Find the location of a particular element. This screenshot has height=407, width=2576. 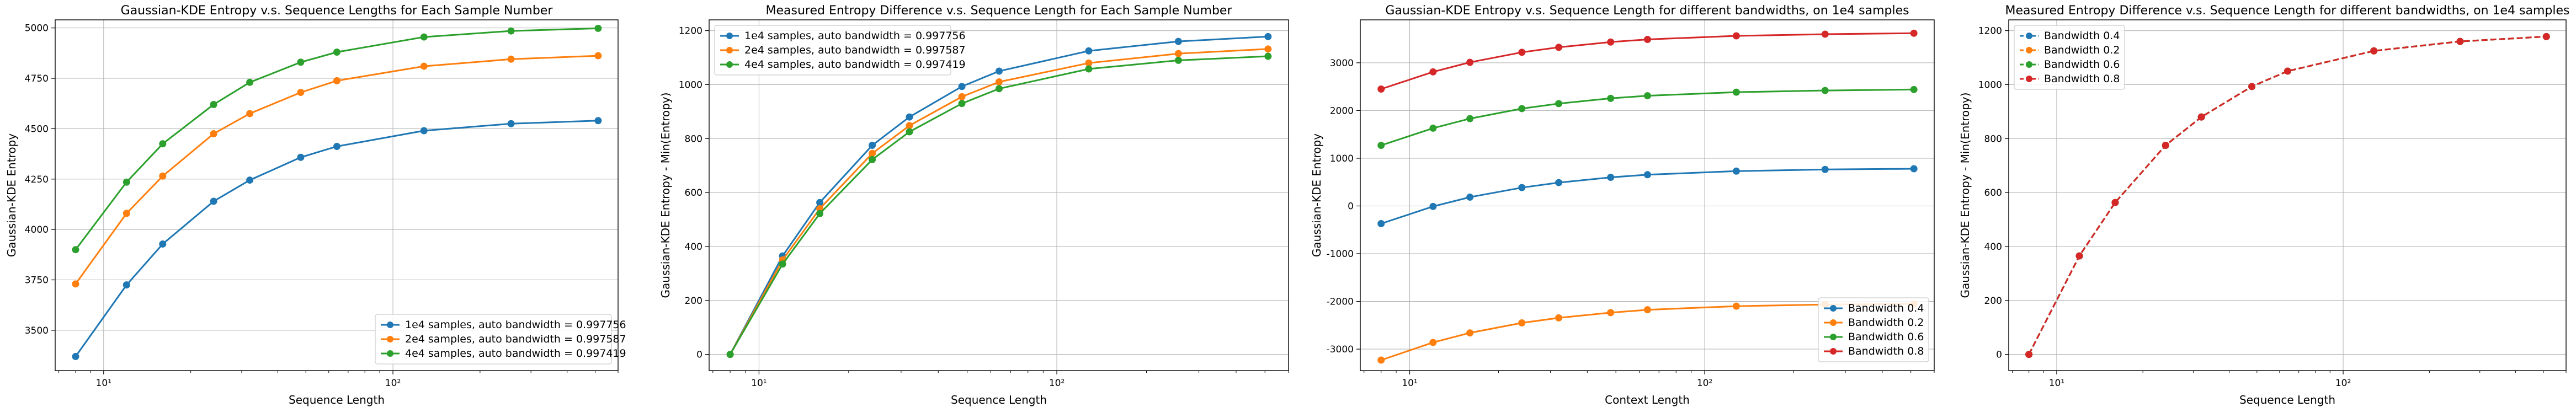

legend-label: 1e4 samples, auto bandwidth = 0.997756 is located at coordinates (855, 36).